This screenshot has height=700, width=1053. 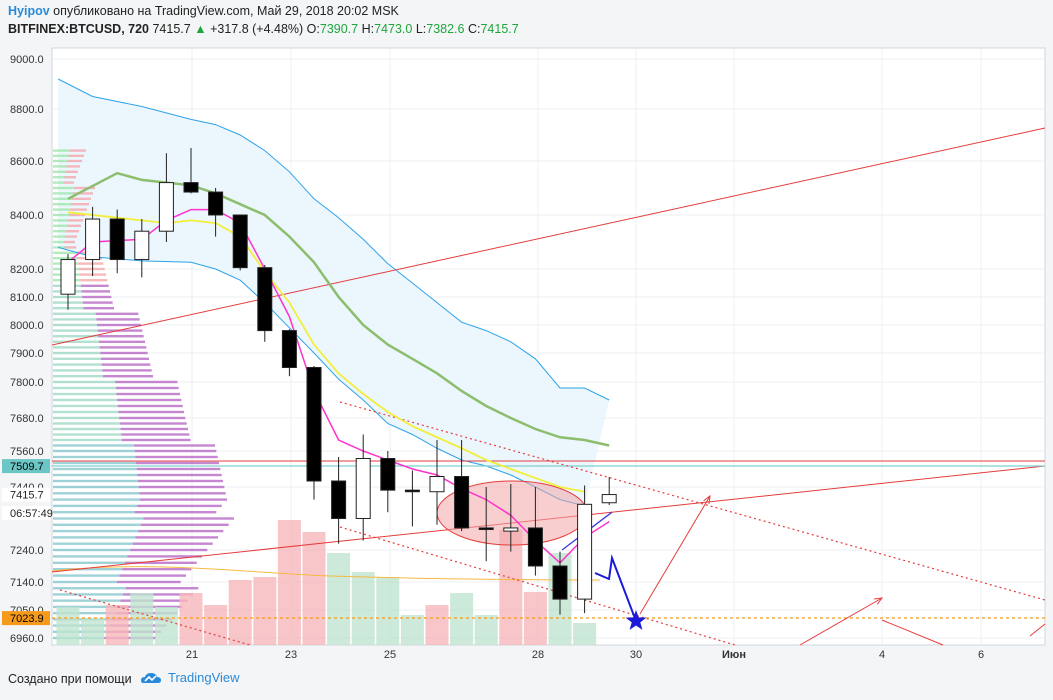 I want to click on y-tick-label: 8600.0, so click(x=27, y=162).